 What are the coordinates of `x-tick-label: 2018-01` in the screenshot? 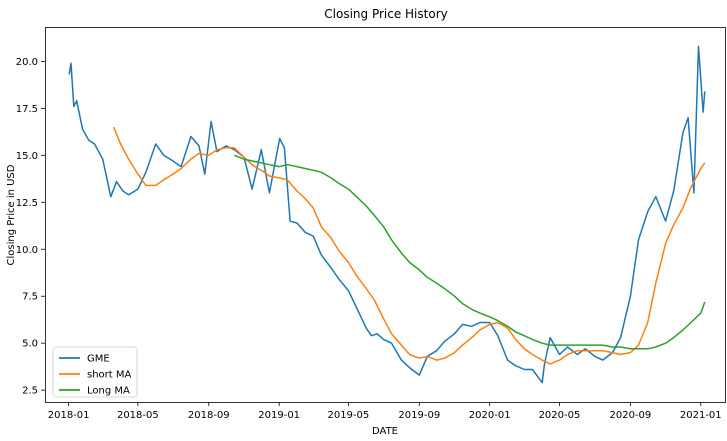 It's located at (69, 415).